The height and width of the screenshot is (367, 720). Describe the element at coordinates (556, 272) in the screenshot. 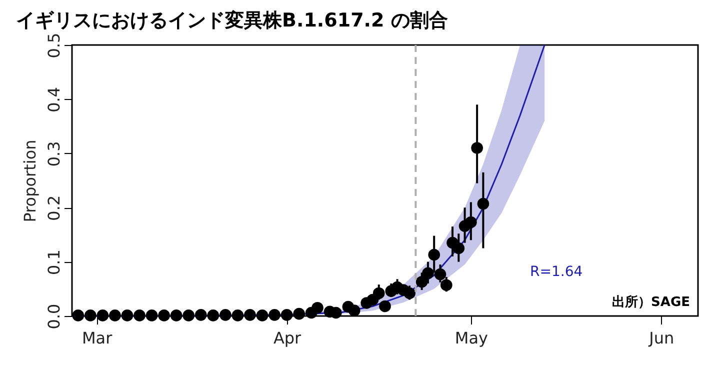

I see `annotation: R=1.64` at that location.